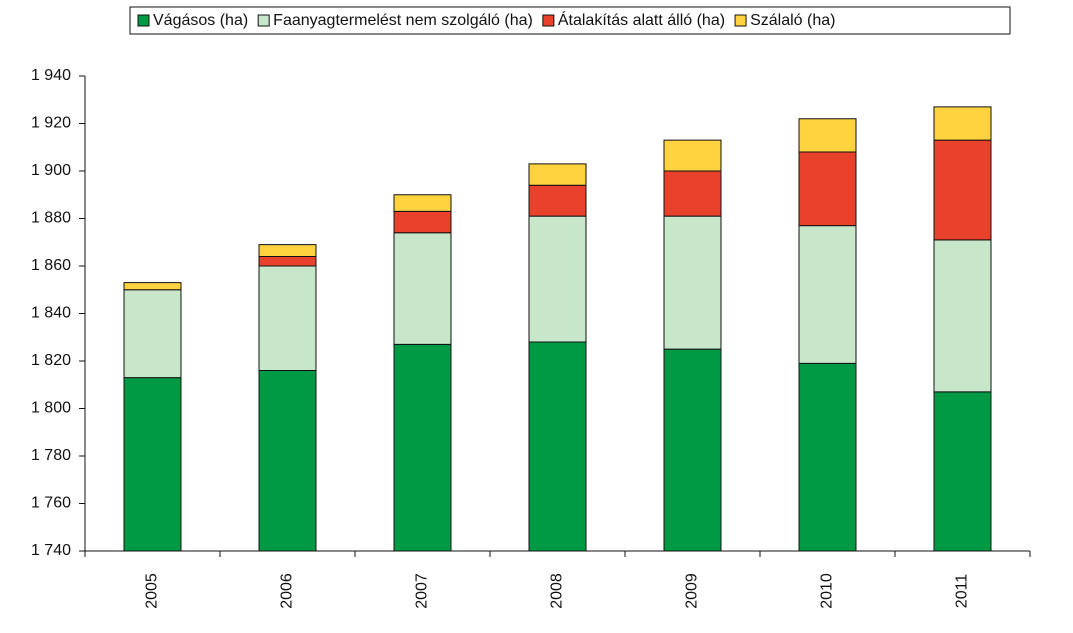 This screenshot has height=633, width=1073. Describe the element at coordinates (692, 591) in the screenshot. I see `x-tick-label: 2009` at that location.